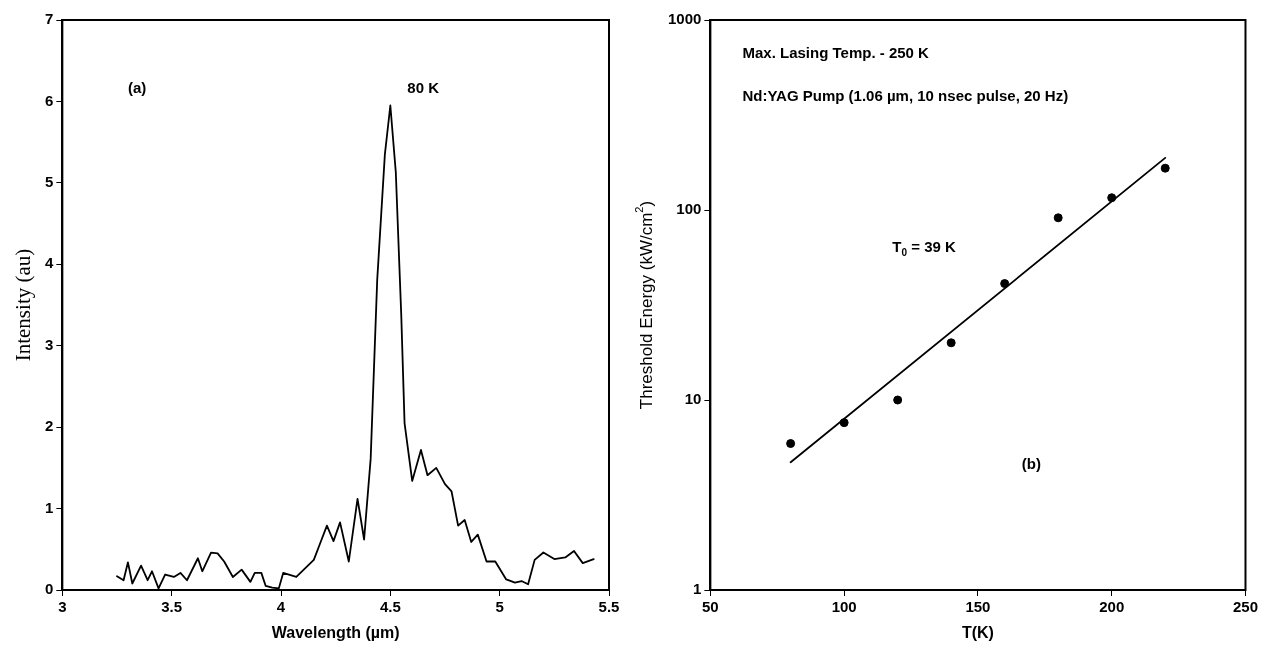 The image size is (1273, 661). Describe the element at coordinates (49, 100) in the screenshot. I see `y-tick-label: 6` at that location.